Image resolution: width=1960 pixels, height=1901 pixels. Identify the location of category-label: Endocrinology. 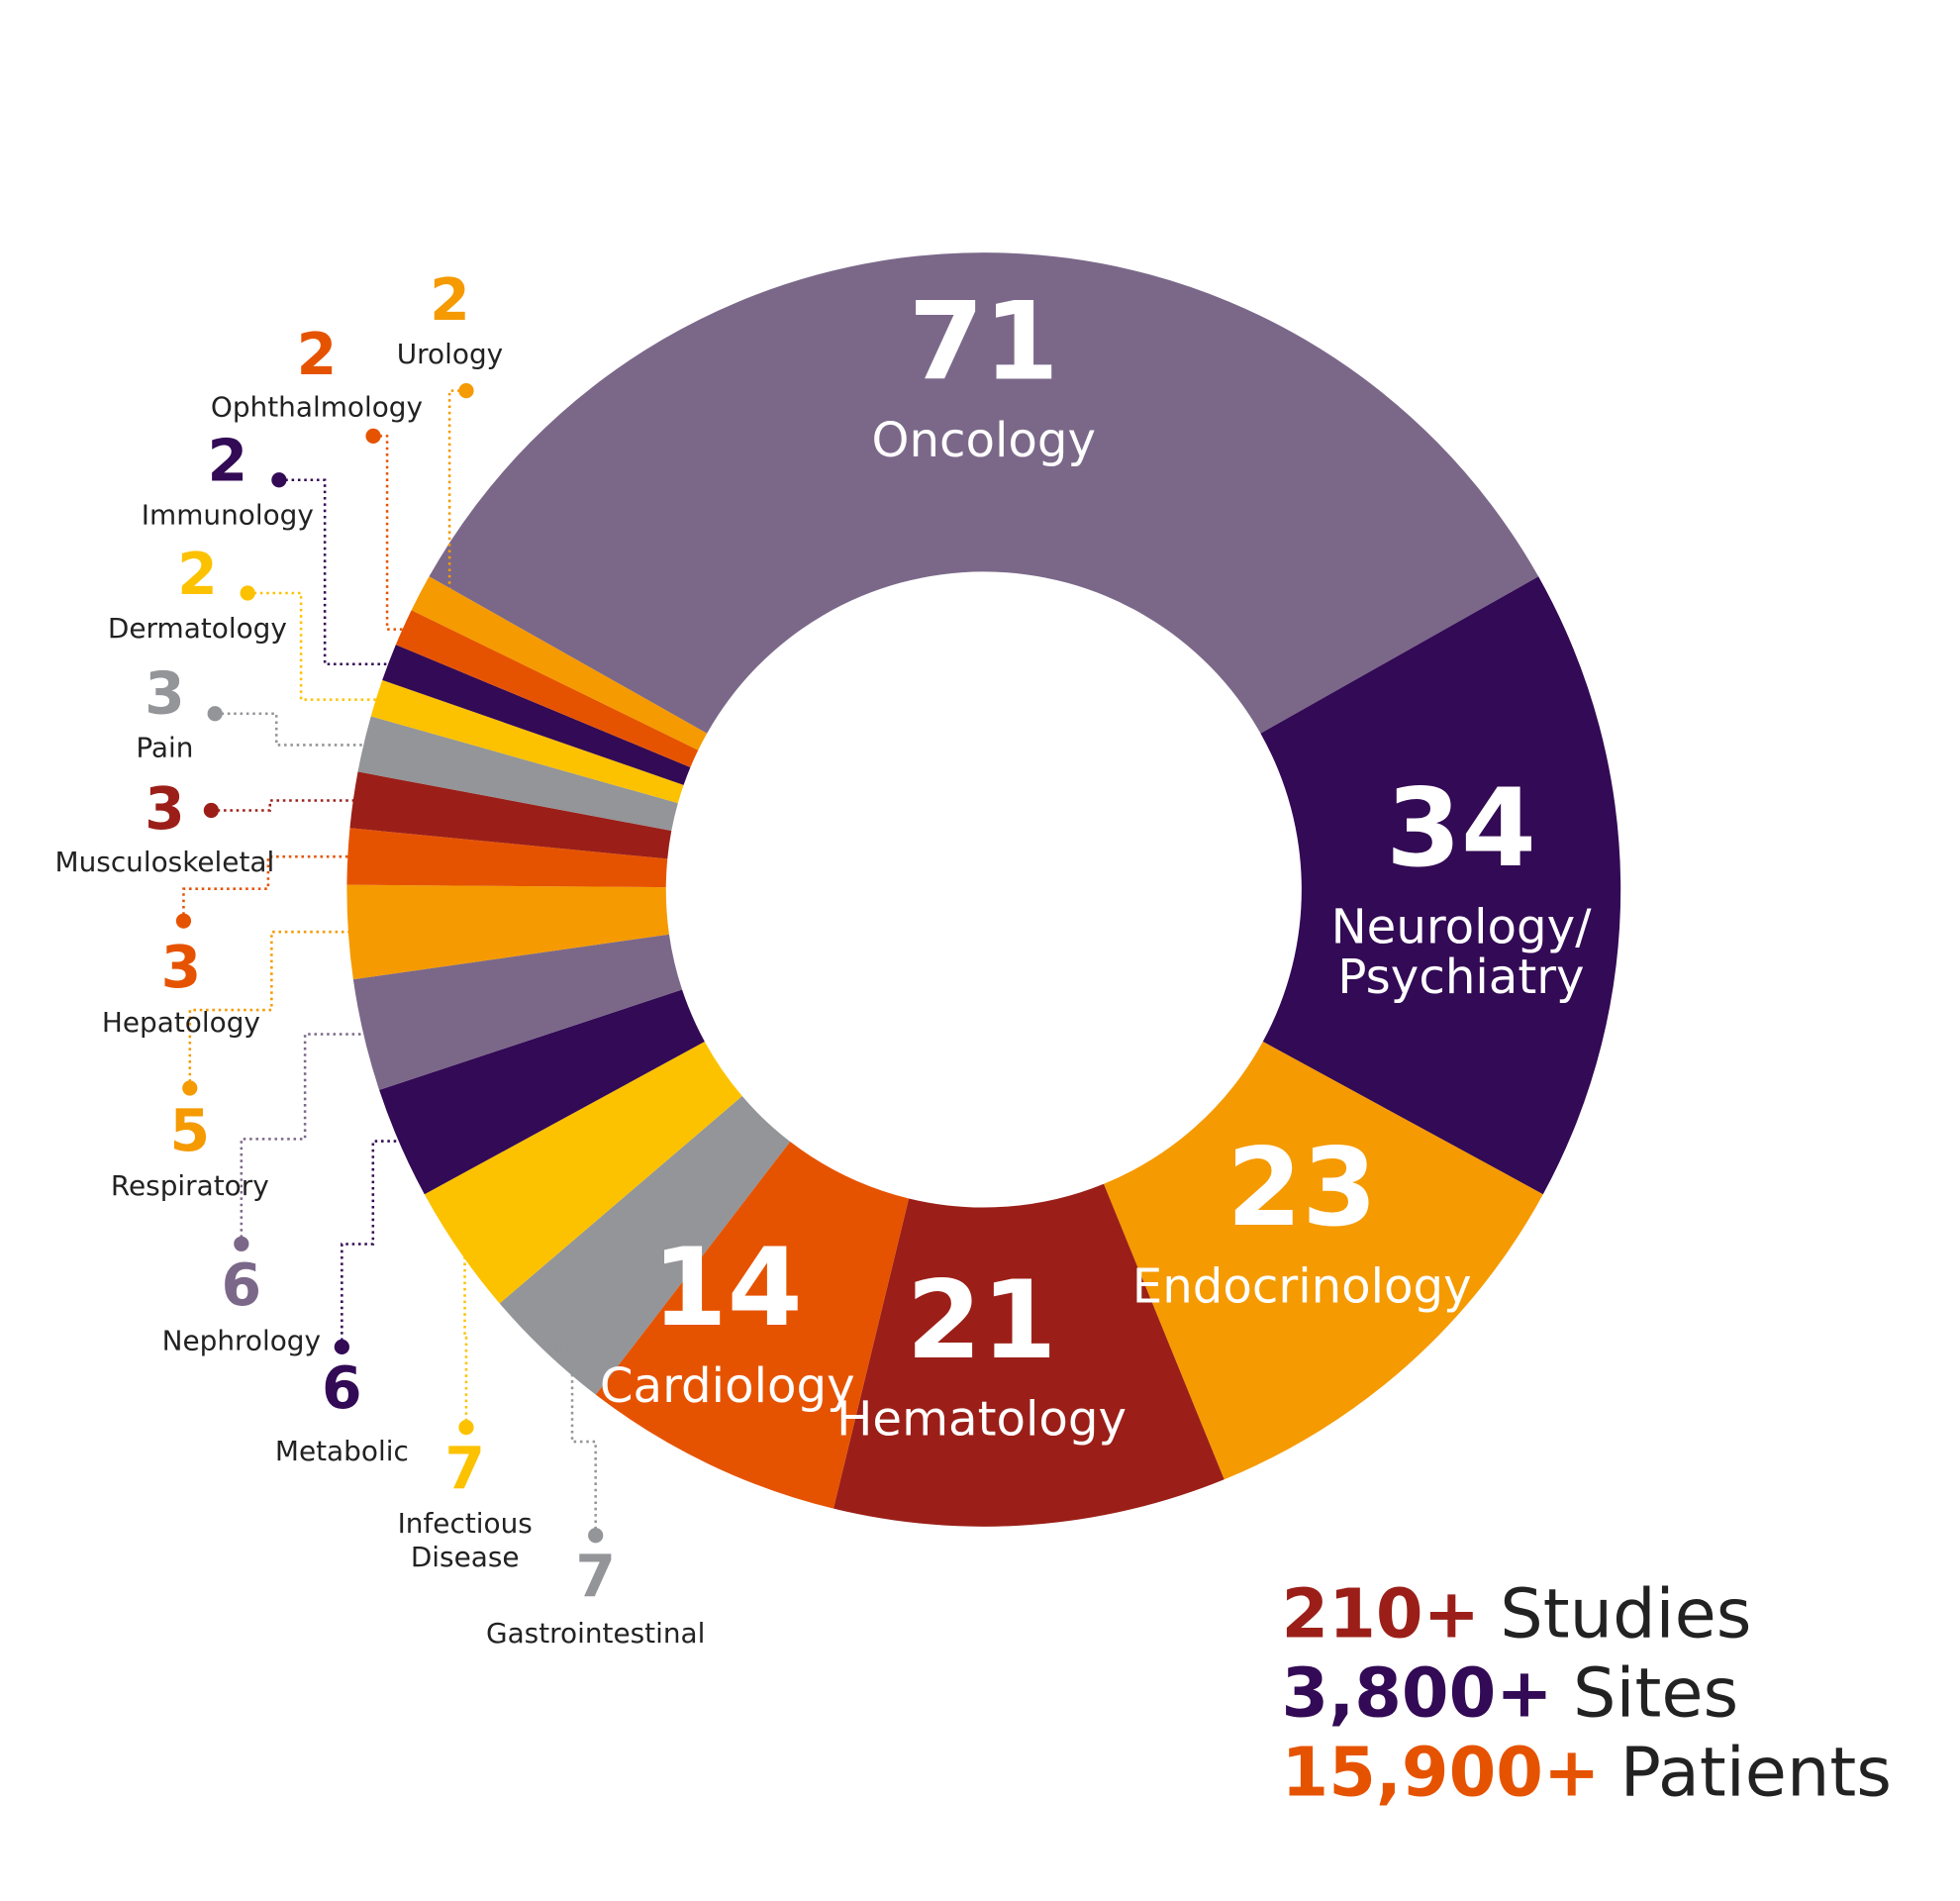
(1302, 1286).